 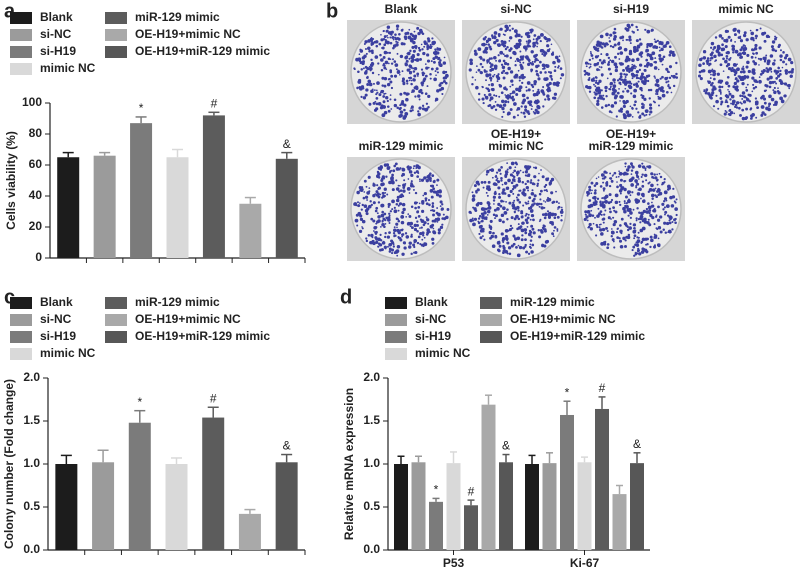 What do you see at coordinates (68, 68) in the screenshot?
I see `legend-label: mimic NC` at bounding box center [68, 68].